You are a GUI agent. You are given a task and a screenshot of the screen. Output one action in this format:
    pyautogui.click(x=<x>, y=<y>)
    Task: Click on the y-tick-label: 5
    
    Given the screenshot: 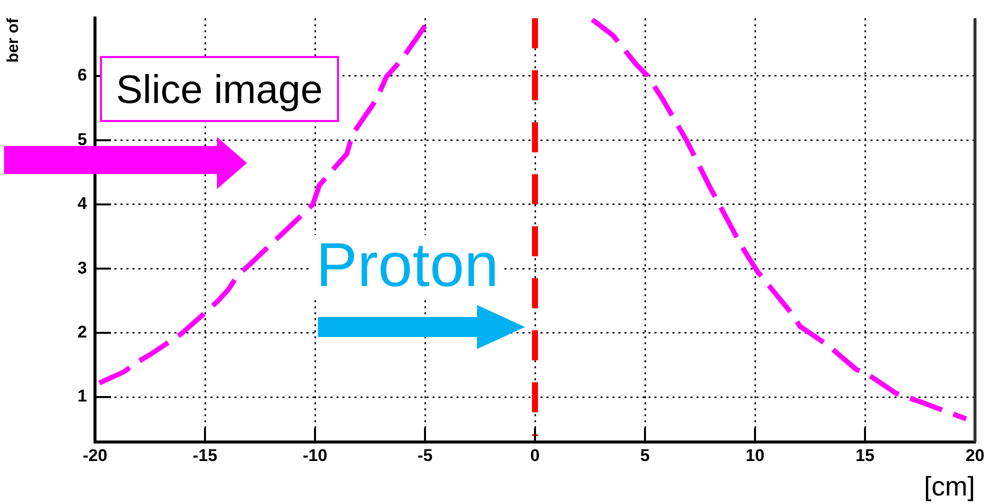 What is the action you would take?
    pyautogui.click(x=82, y=139)
    